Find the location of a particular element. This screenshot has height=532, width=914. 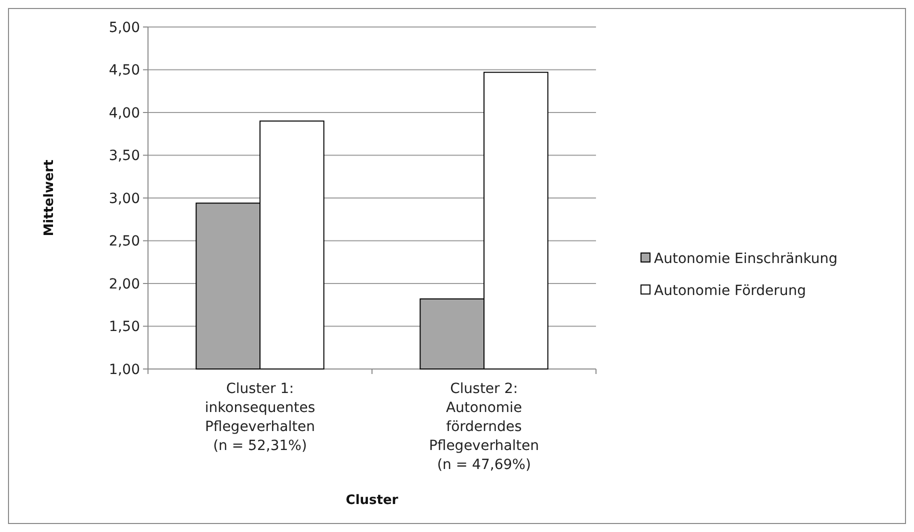

legend-label: Autonomie Förderung is located at coordinates (730, 290).